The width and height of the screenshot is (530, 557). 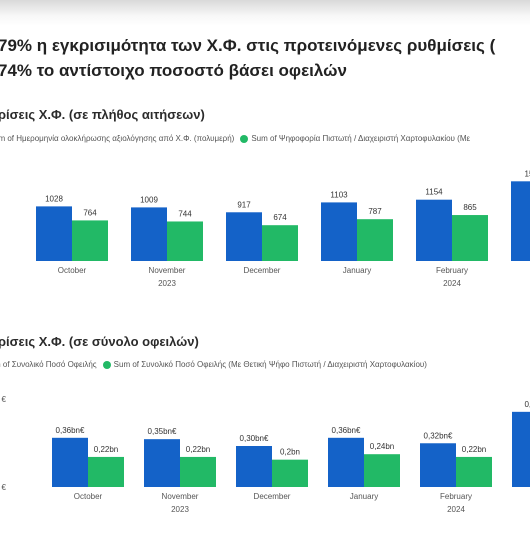 What do you see at coordinates (456, 496) in the screenshot?
I see `chart2-x-tick-label: February` at bounding box center [456, 496].